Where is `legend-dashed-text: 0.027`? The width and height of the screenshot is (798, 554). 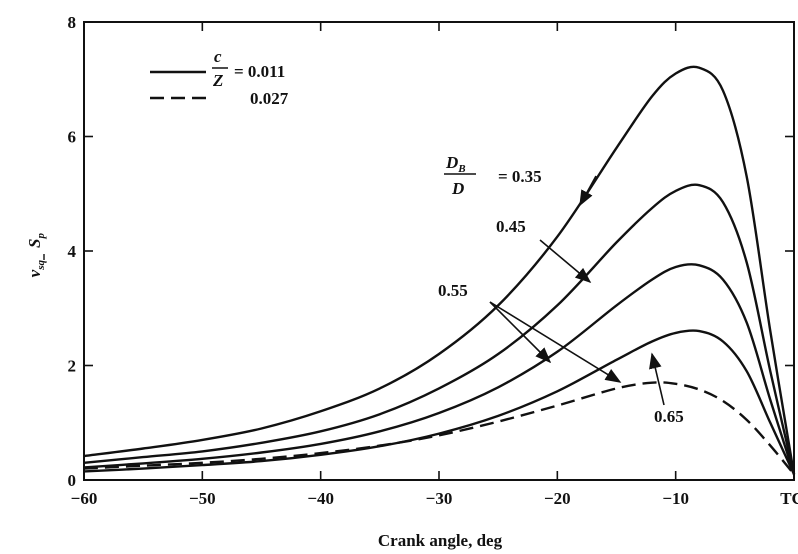
legend-dashed-text: 0.027 is located at coordinates (269, 98).